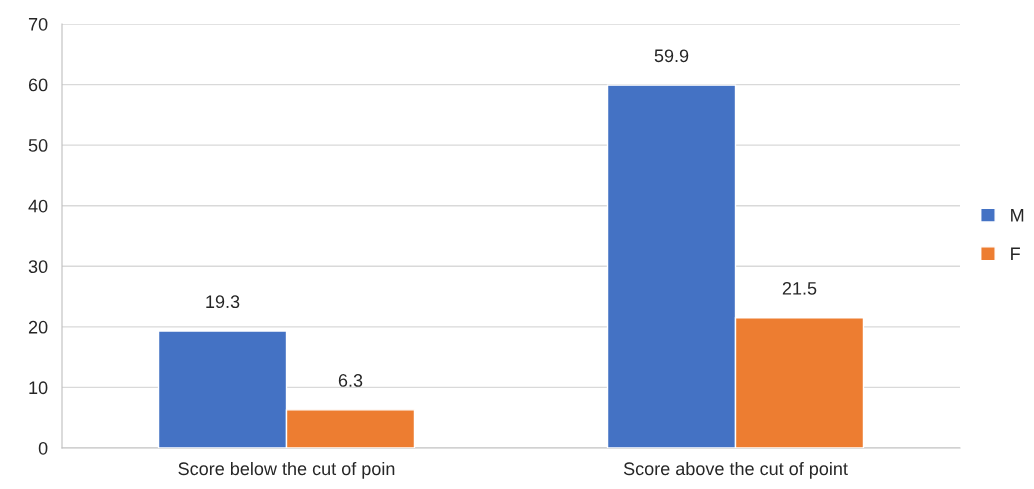 This screenshot has height=489, width=1034. Describe the element at coordinates (799, 288) in the screenshot. I see `data-label: 21.5` at that location.